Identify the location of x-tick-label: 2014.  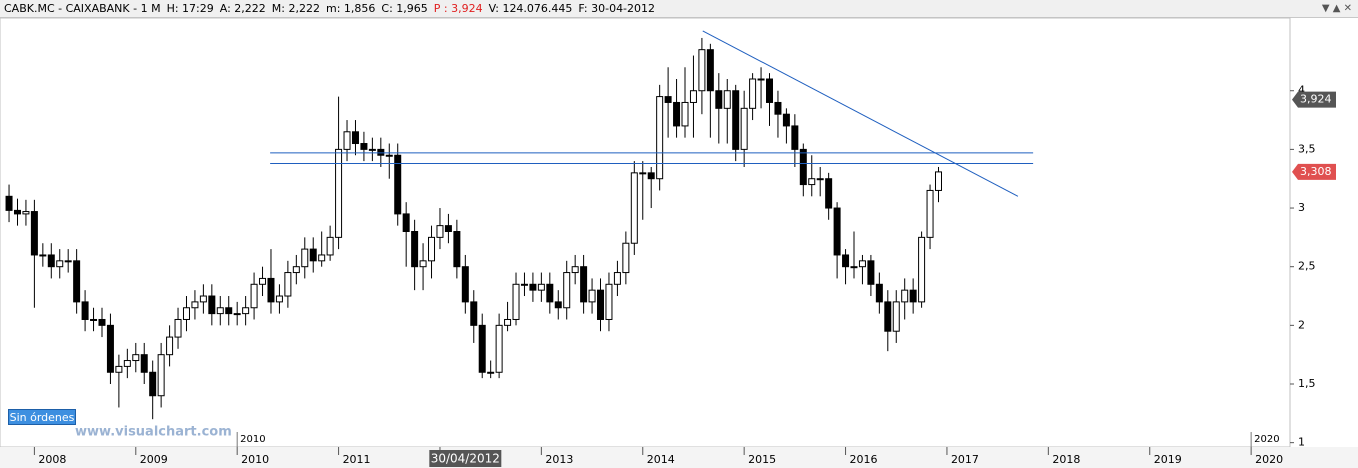
(661, 459).